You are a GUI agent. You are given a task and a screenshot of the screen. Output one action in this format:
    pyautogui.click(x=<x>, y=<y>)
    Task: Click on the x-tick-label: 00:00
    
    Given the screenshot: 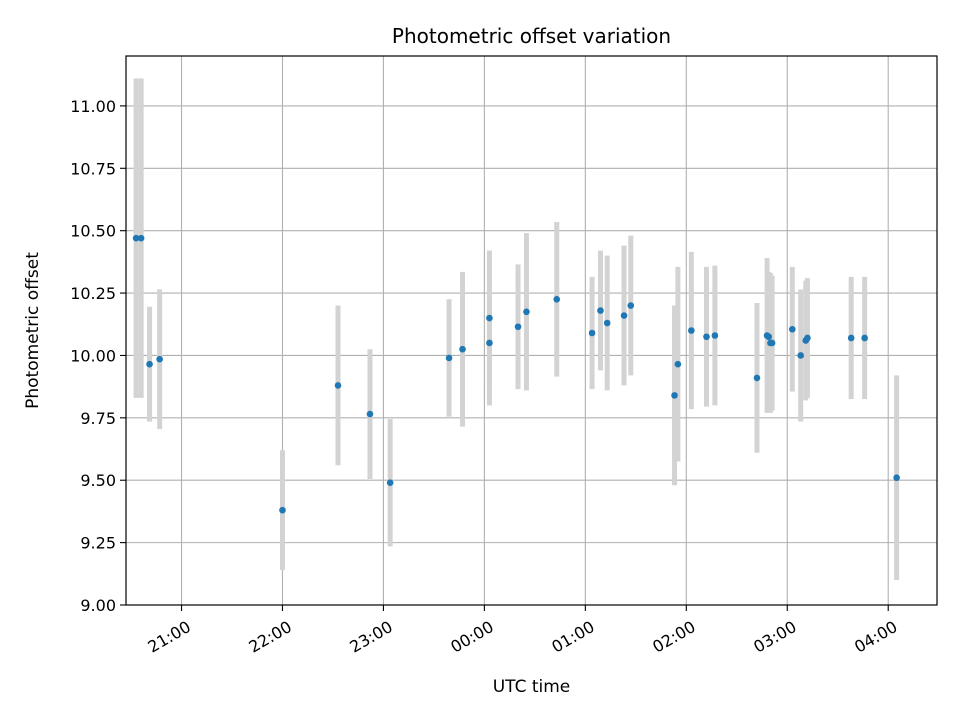 What is the action you would take?
    pyautogui.click(x=471, y=637)
    